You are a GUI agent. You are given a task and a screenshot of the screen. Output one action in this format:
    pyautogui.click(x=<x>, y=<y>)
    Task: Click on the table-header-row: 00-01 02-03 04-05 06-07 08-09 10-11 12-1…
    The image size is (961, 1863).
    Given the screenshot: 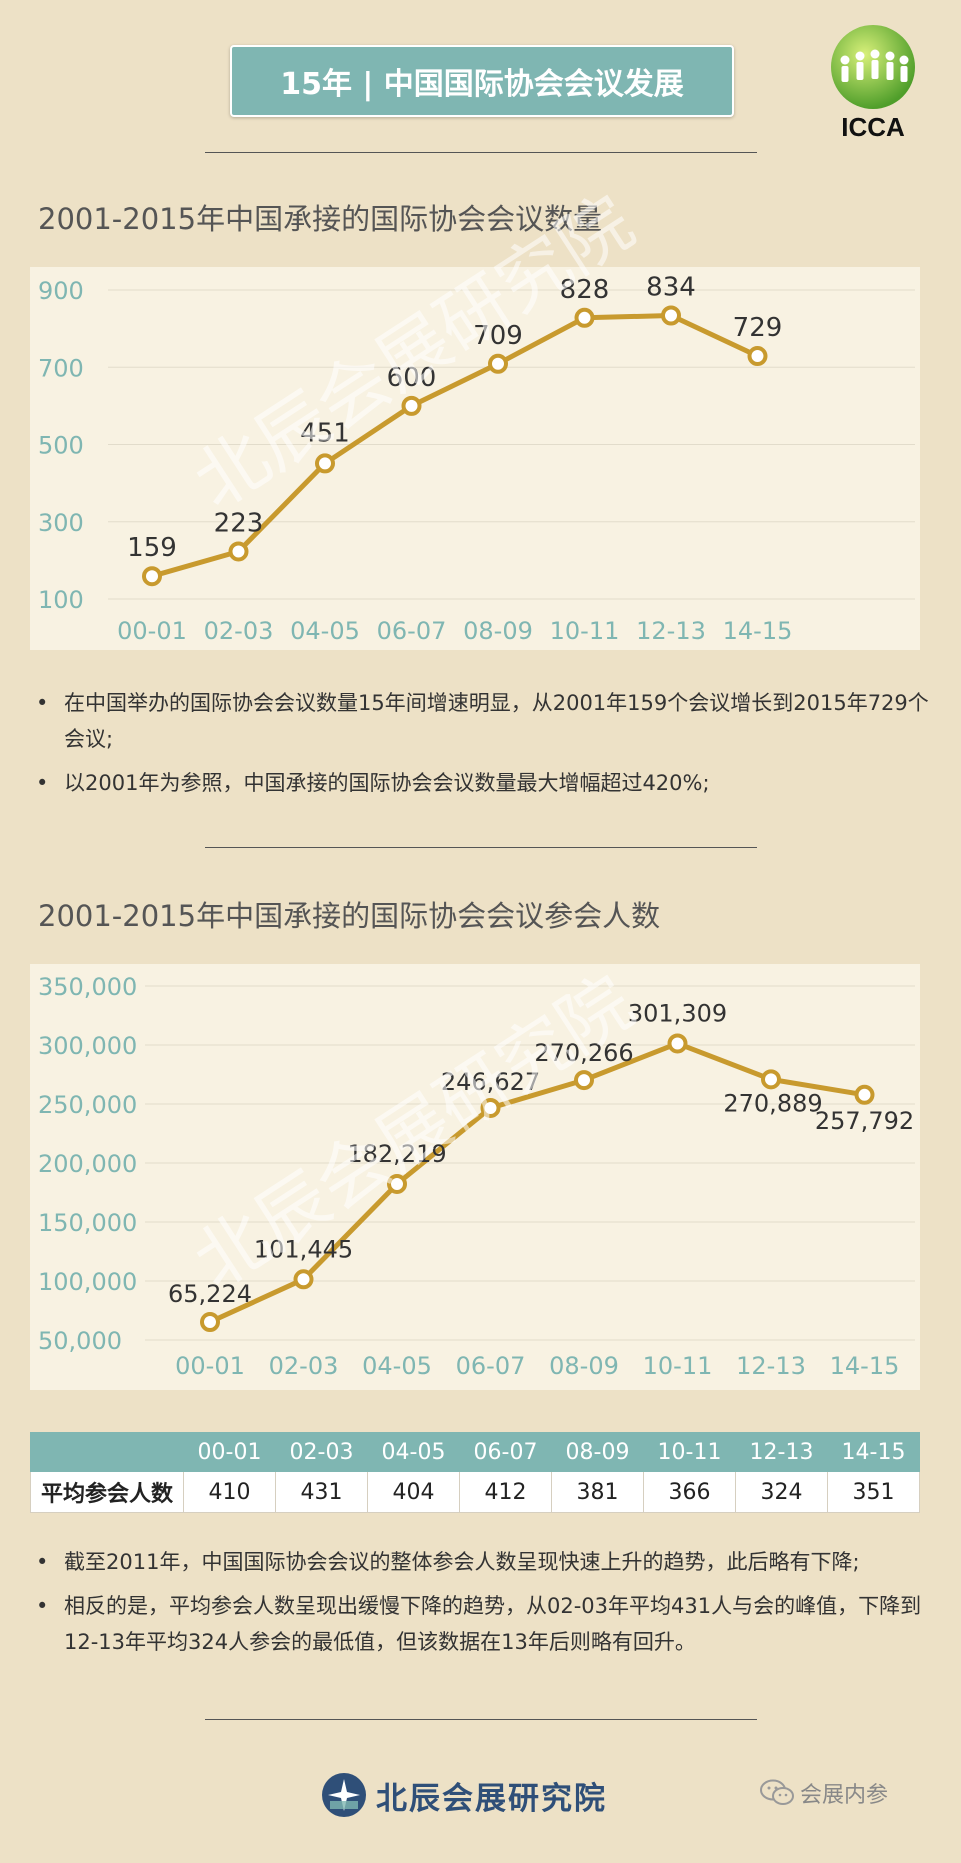 What is the action you would take?
    pyautogui.click(x=475, y=1452)
    